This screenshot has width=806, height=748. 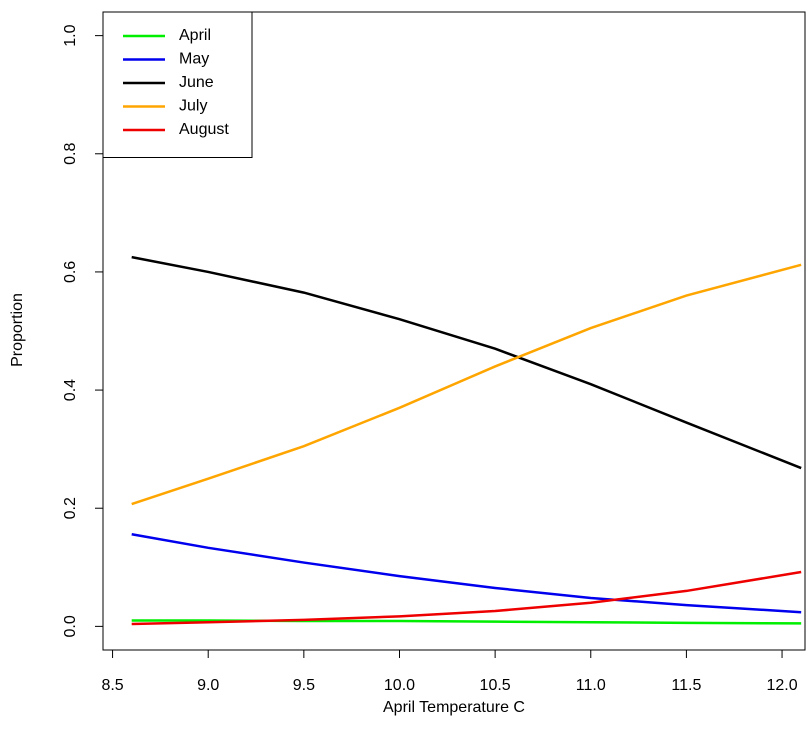 I want to click on x-tick-label: 10.5, so click(x=495, y=685).